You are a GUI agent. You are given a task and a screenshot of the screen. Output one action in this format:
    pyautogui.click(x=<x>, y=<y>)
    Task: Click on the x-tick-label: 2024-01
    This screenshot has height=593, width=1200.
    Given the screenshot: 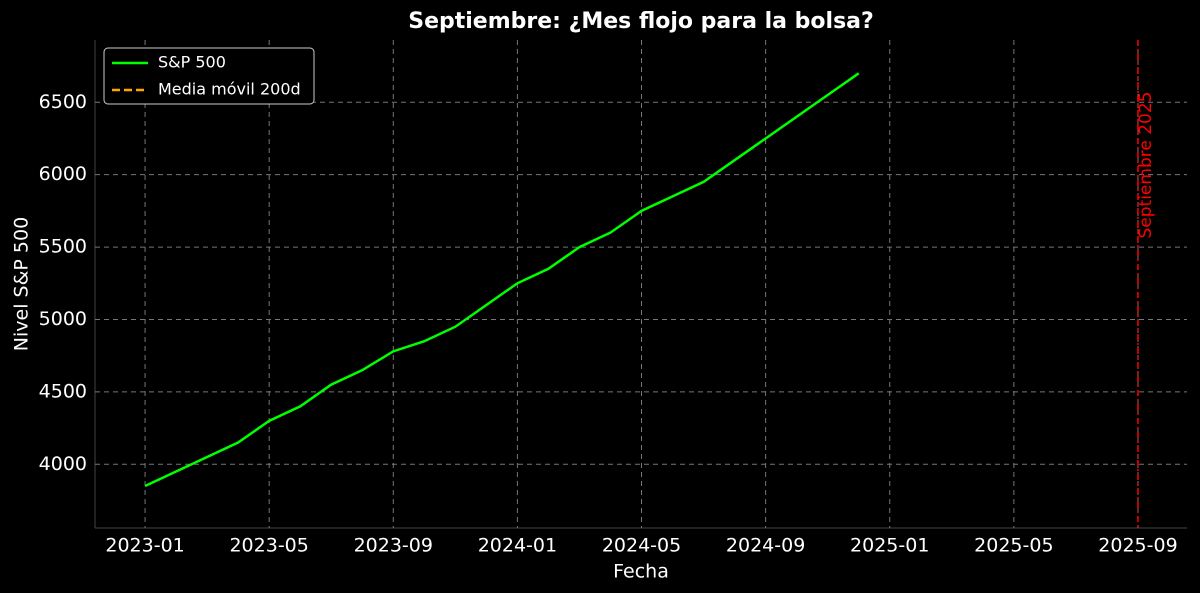 What is the action you would take?
    pyautogui.click(x=517, y=546)
    